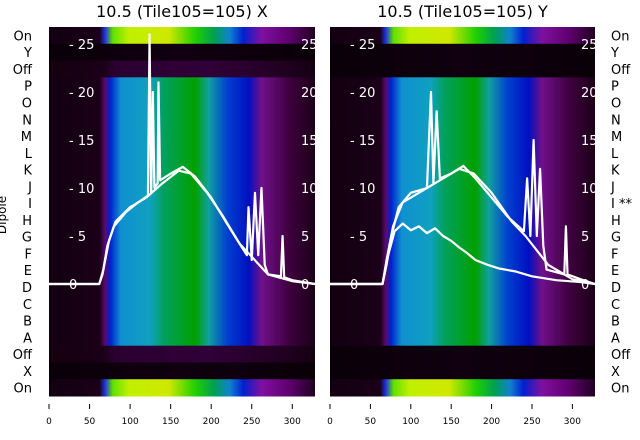 The width and height of the screenshot is (640, 440). I want to click on row-label: G, so click(616, 238).